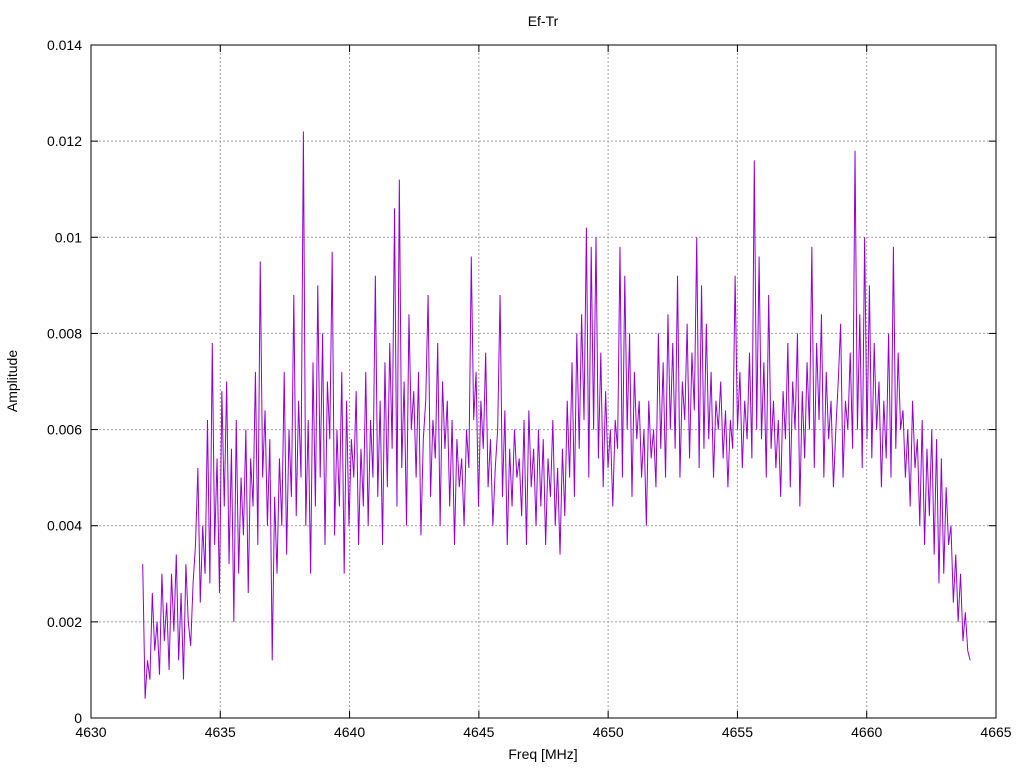  Describe the element at coordinates (866, 732) in the screenshot. I see `x-tick-label: 4660` at that location.